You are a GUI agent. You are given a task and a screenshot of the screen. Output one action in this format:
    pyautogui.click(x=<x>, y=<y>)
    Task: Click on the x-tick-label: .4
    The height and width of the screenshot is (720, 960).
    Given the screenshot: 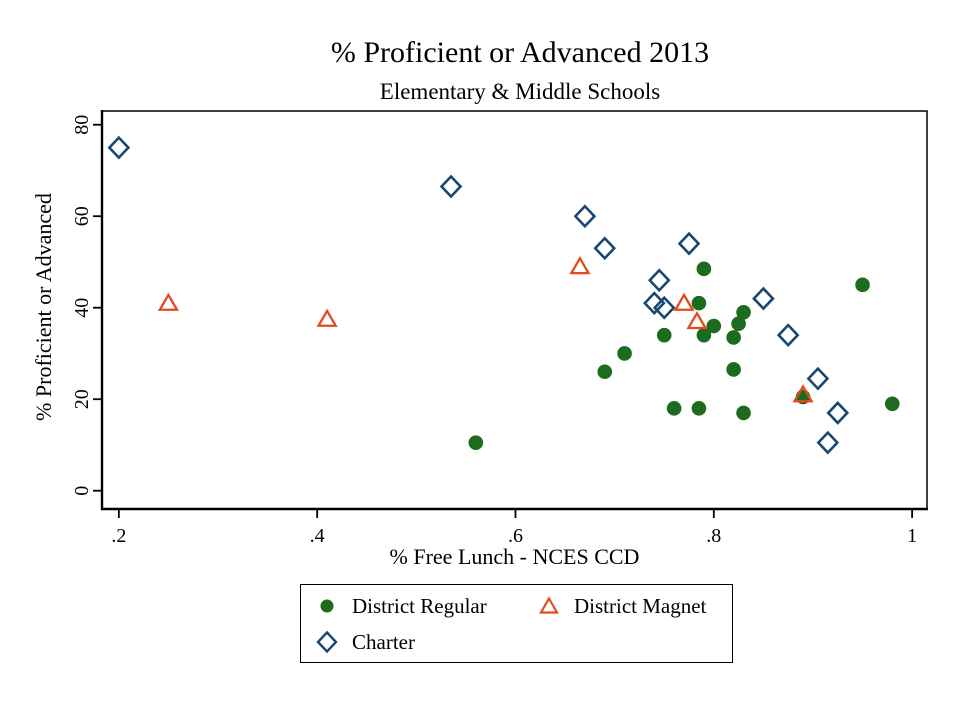 What is the action you would take?
    pyautogui.click(x=317, y=536)
    